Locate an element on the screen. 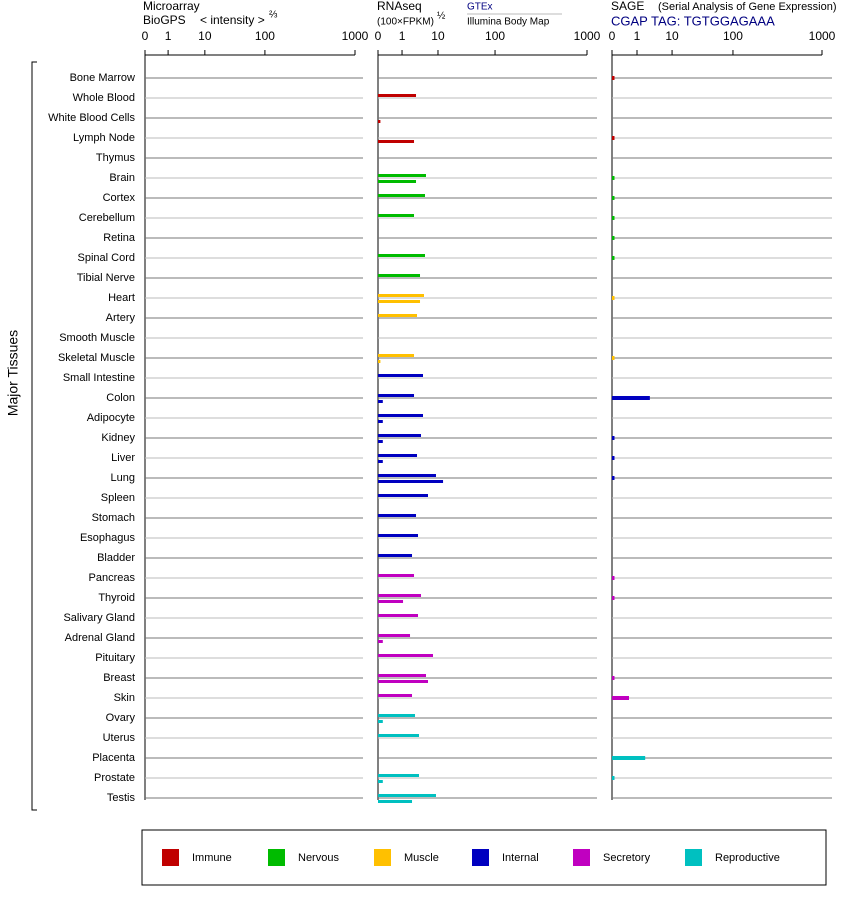 Image resolution: width=842 pixels, height=900 pixels. category-label: Placenta is located at coordinates (114, 758).